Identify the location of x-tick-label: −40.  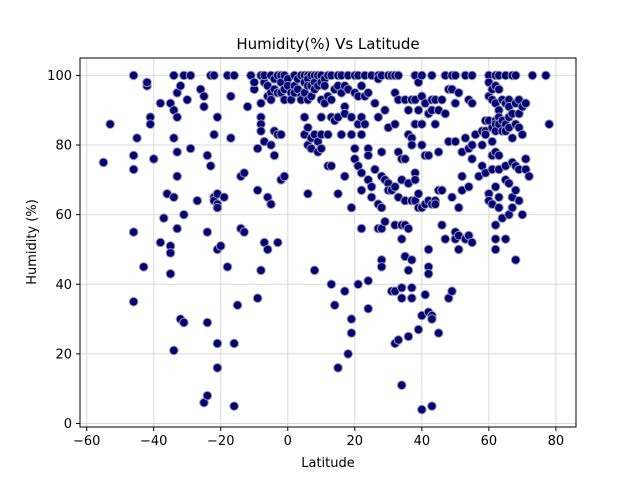
(153, 441).